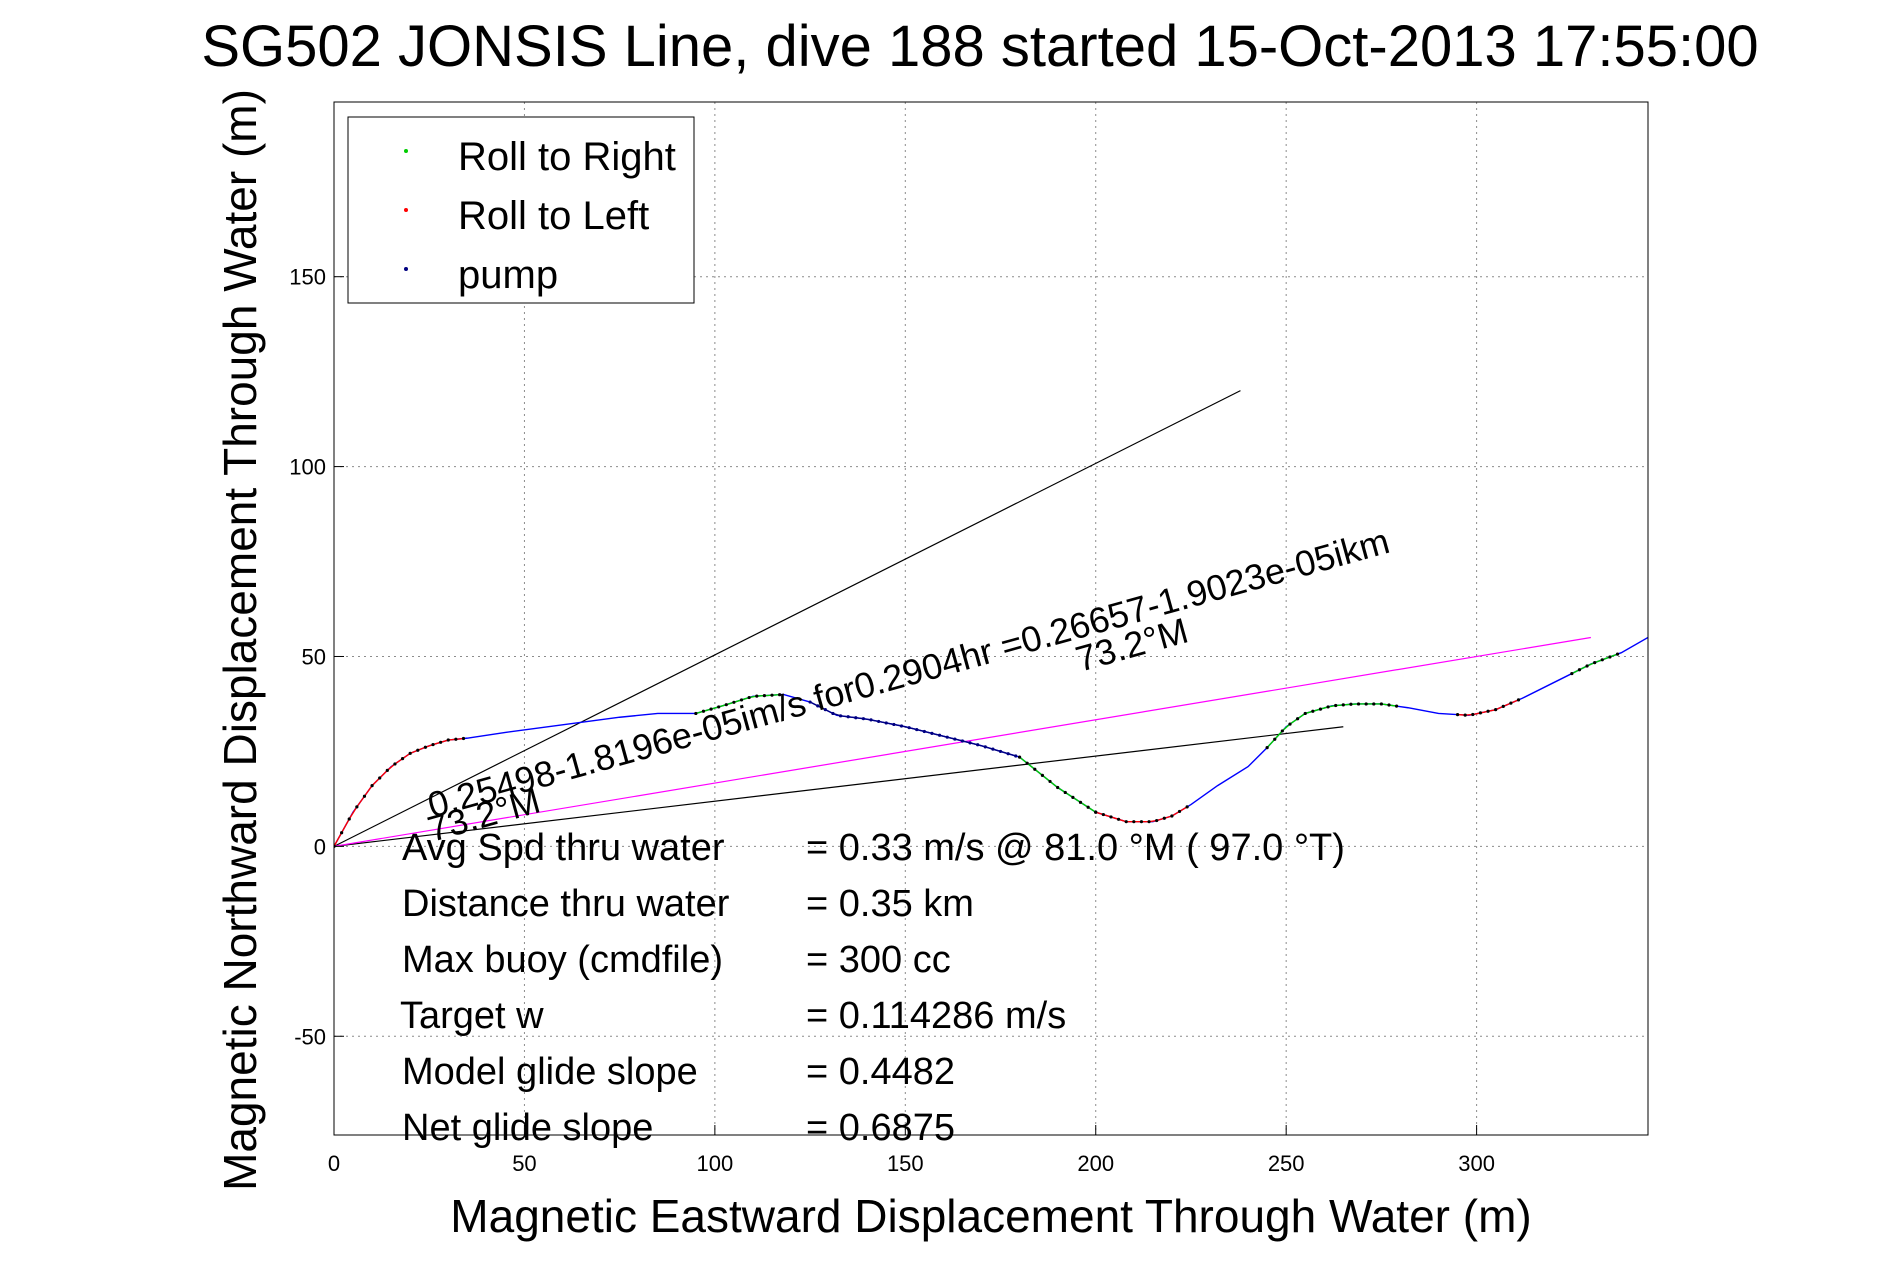 The image size is (1891, 1262). What do you see at coordinates (307, 467) in the screenshot?
I see `y-tick-label-100: 100` at bounding box center [307, 467].